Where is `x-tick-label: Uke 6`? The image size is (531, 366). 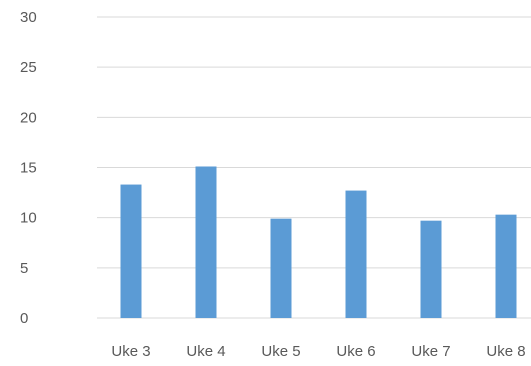 x-tick-label: Uke 6 is located at coordinates (355, 351).